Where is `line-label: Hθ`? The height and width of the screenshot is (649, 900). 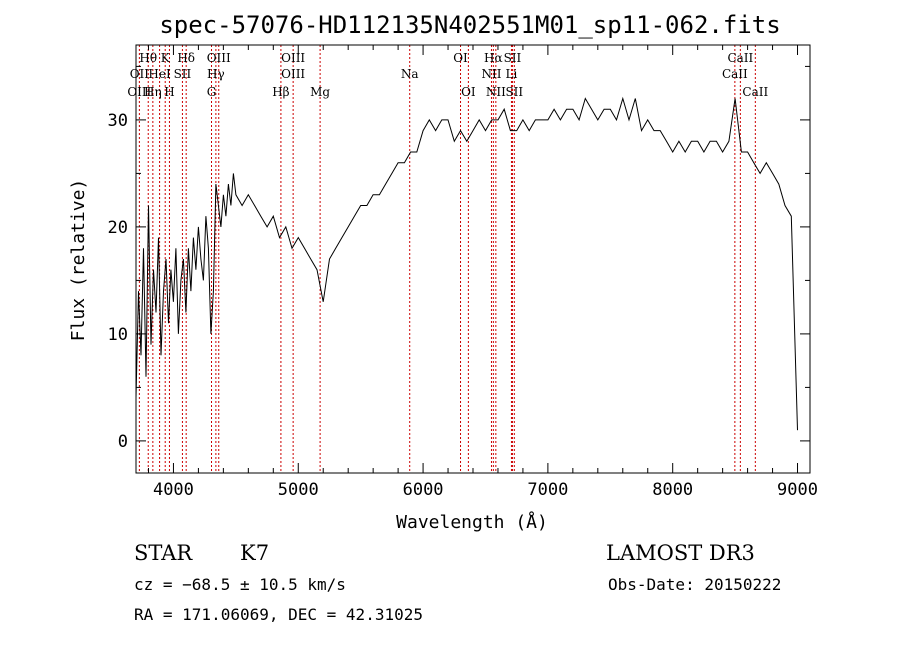
line-label: Hθ is located at coordinates (148, 58).